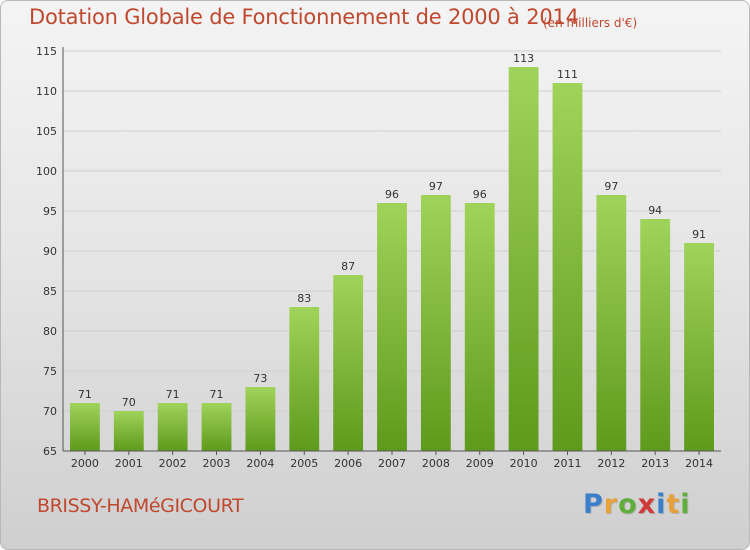 The width and height of the screenshot is (750, 550). What do you see at coordinates (699, 234) in the screenshot?
I see `value-label: 91` at bounding box center [699, 234].